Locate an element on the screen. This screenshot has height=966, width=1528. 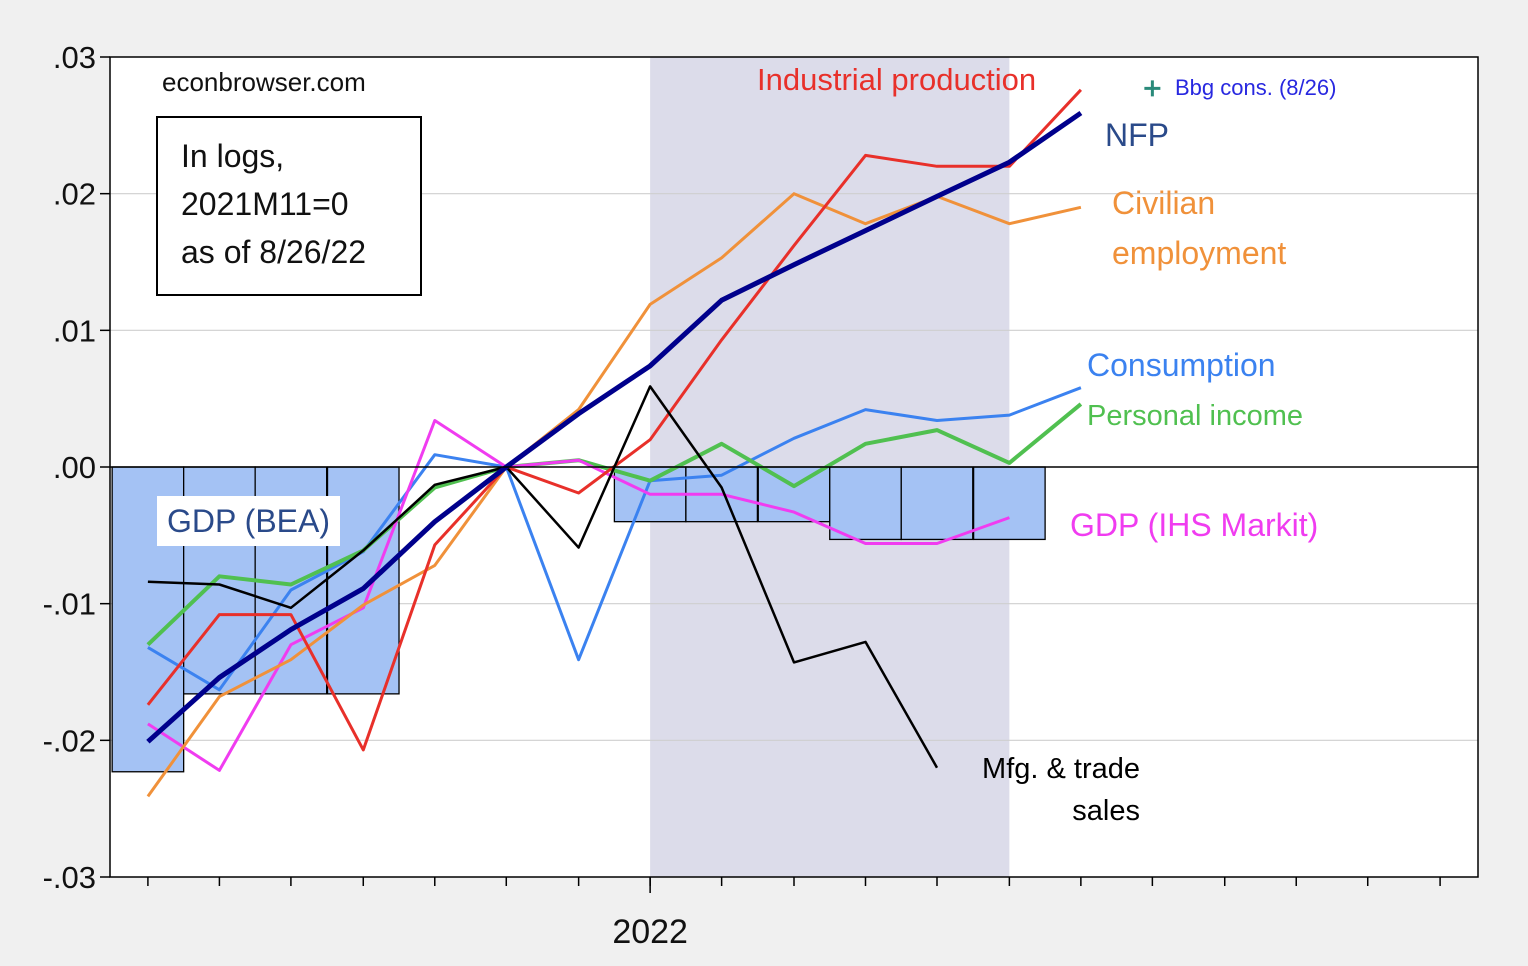
note-box: In logs, 2021M11=0 as of 8/26/22 is located at coordinates (289, 206).